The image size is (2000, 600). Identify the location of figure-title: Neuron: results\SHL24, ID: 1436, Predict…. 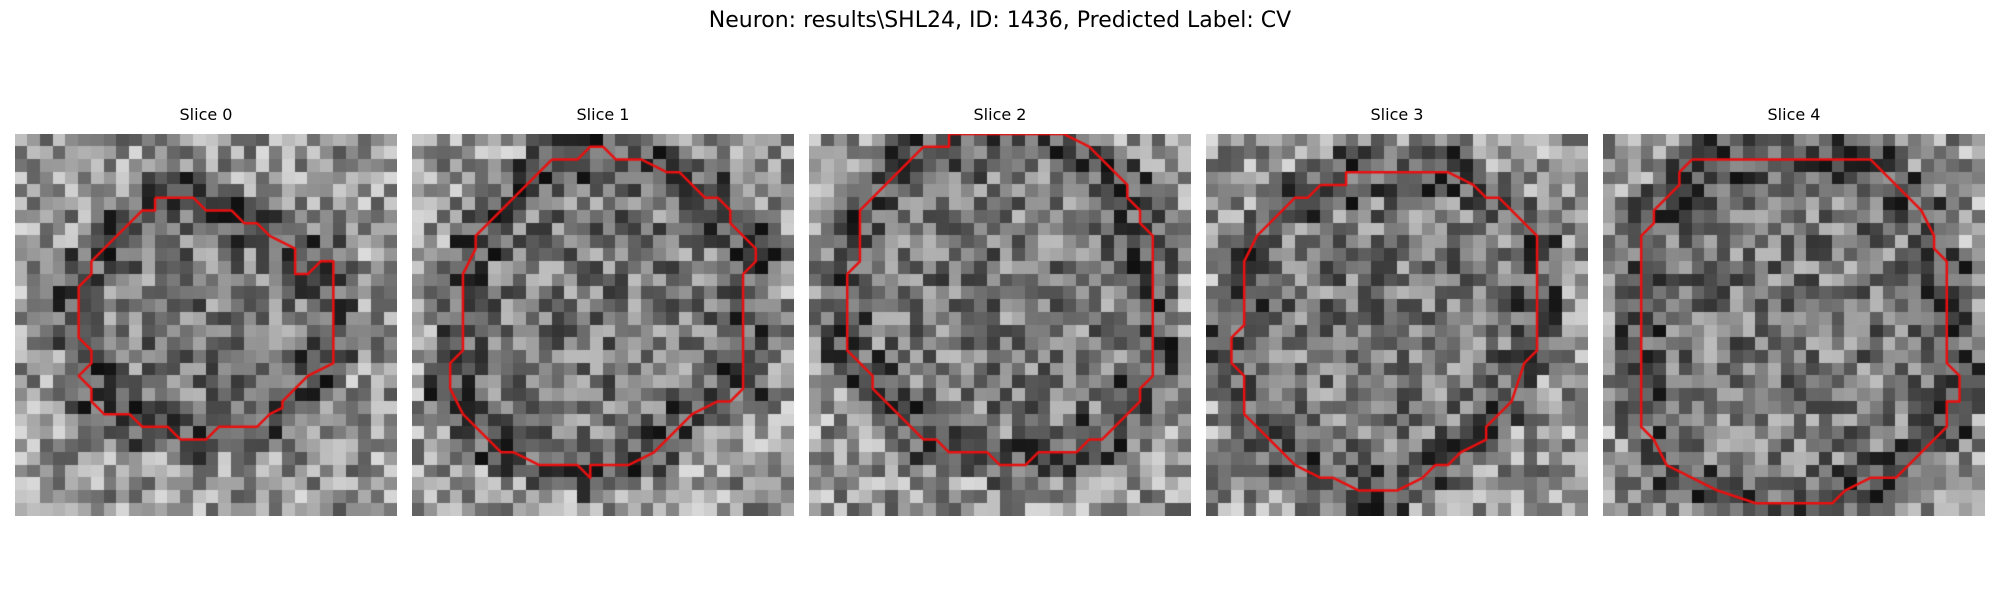
(1000, 20).